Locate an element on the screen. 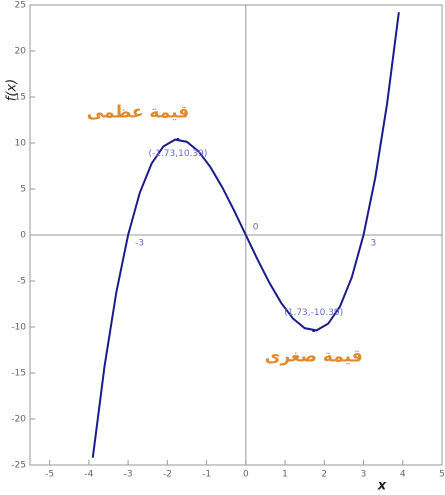 The width and height of the screenshot is (445, 495). x-tick-label: -1 is located at coordinates (206, 475).